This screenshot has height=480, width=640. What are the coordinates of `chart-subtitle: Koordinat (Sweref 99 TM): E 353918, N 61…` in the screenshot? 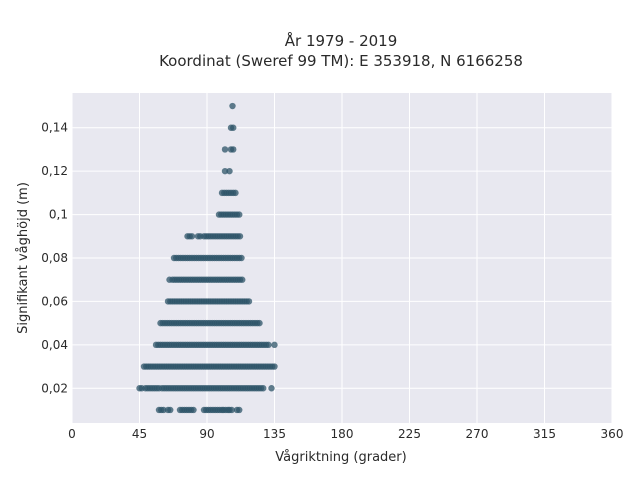 It's located at (341, 61).